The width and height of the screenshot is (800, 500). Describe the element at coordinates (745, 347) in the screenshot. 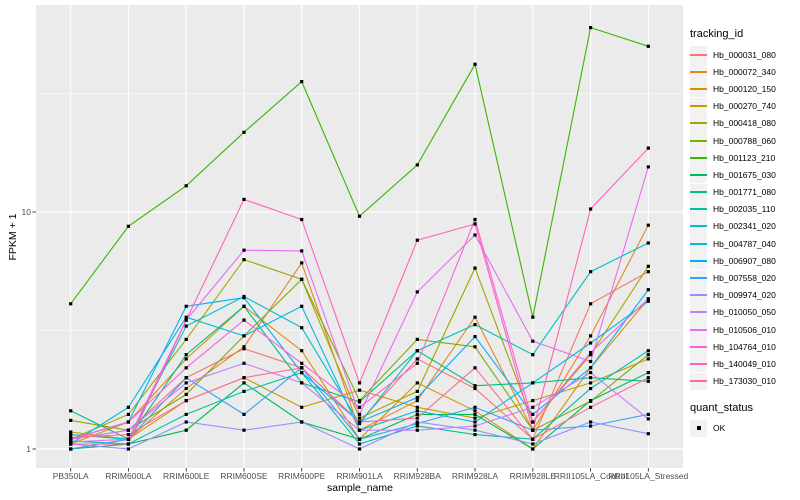

I see `legend-item: Hb_104764_010` at that location.